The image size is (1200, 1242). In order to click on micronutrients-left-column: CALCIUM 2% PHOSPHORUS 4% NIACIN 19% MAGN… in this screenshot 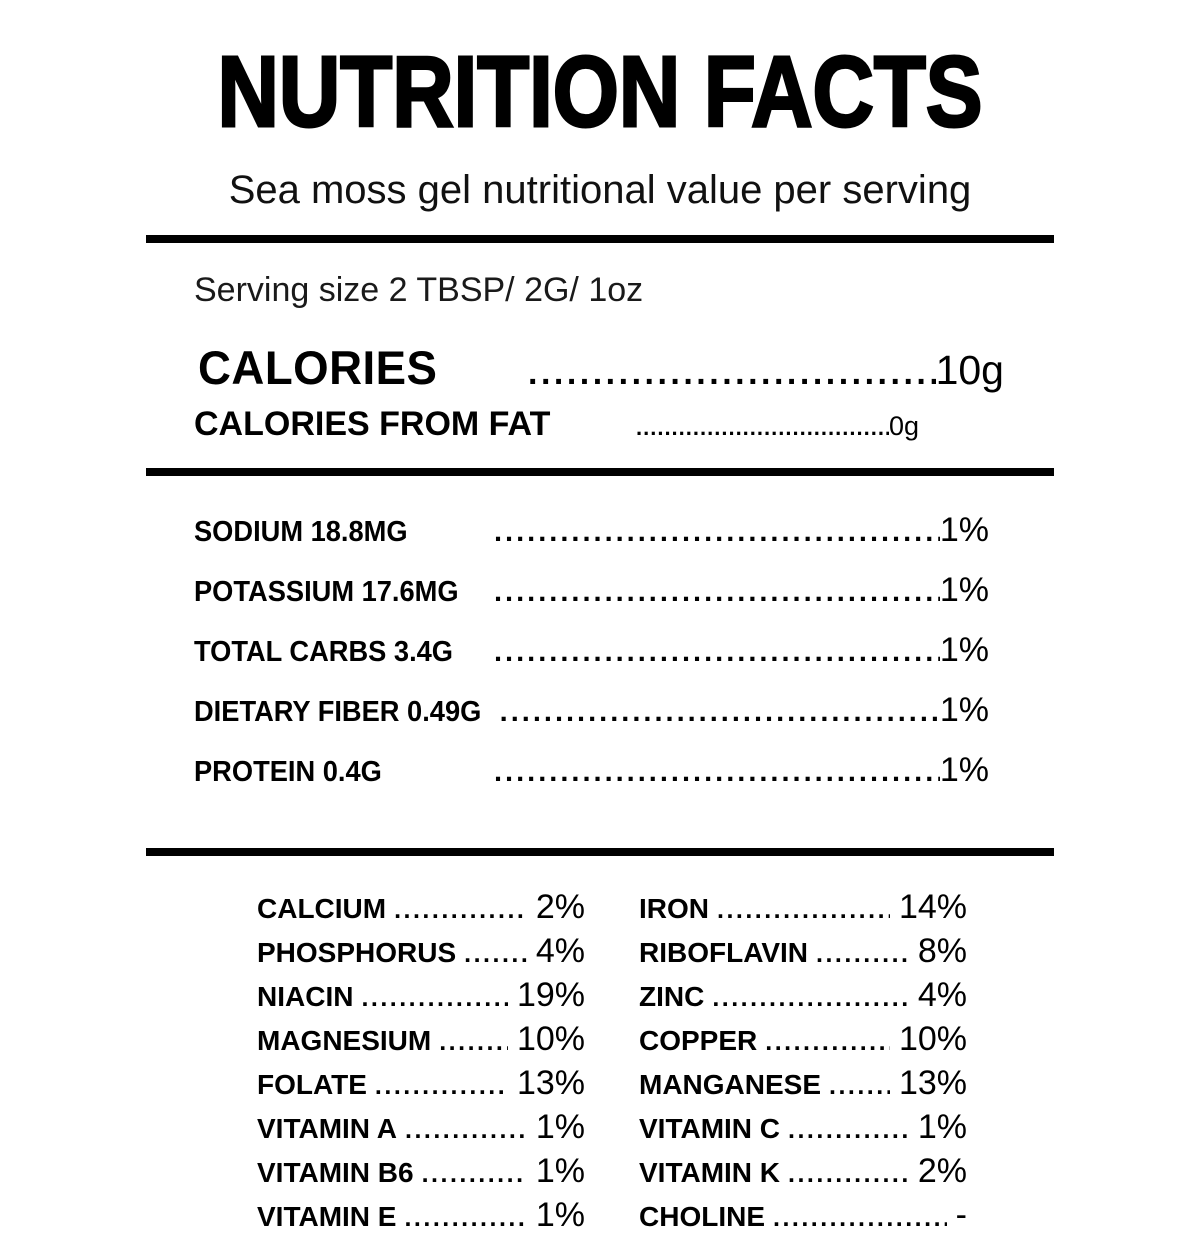, I will do `click(421, 1064)`.